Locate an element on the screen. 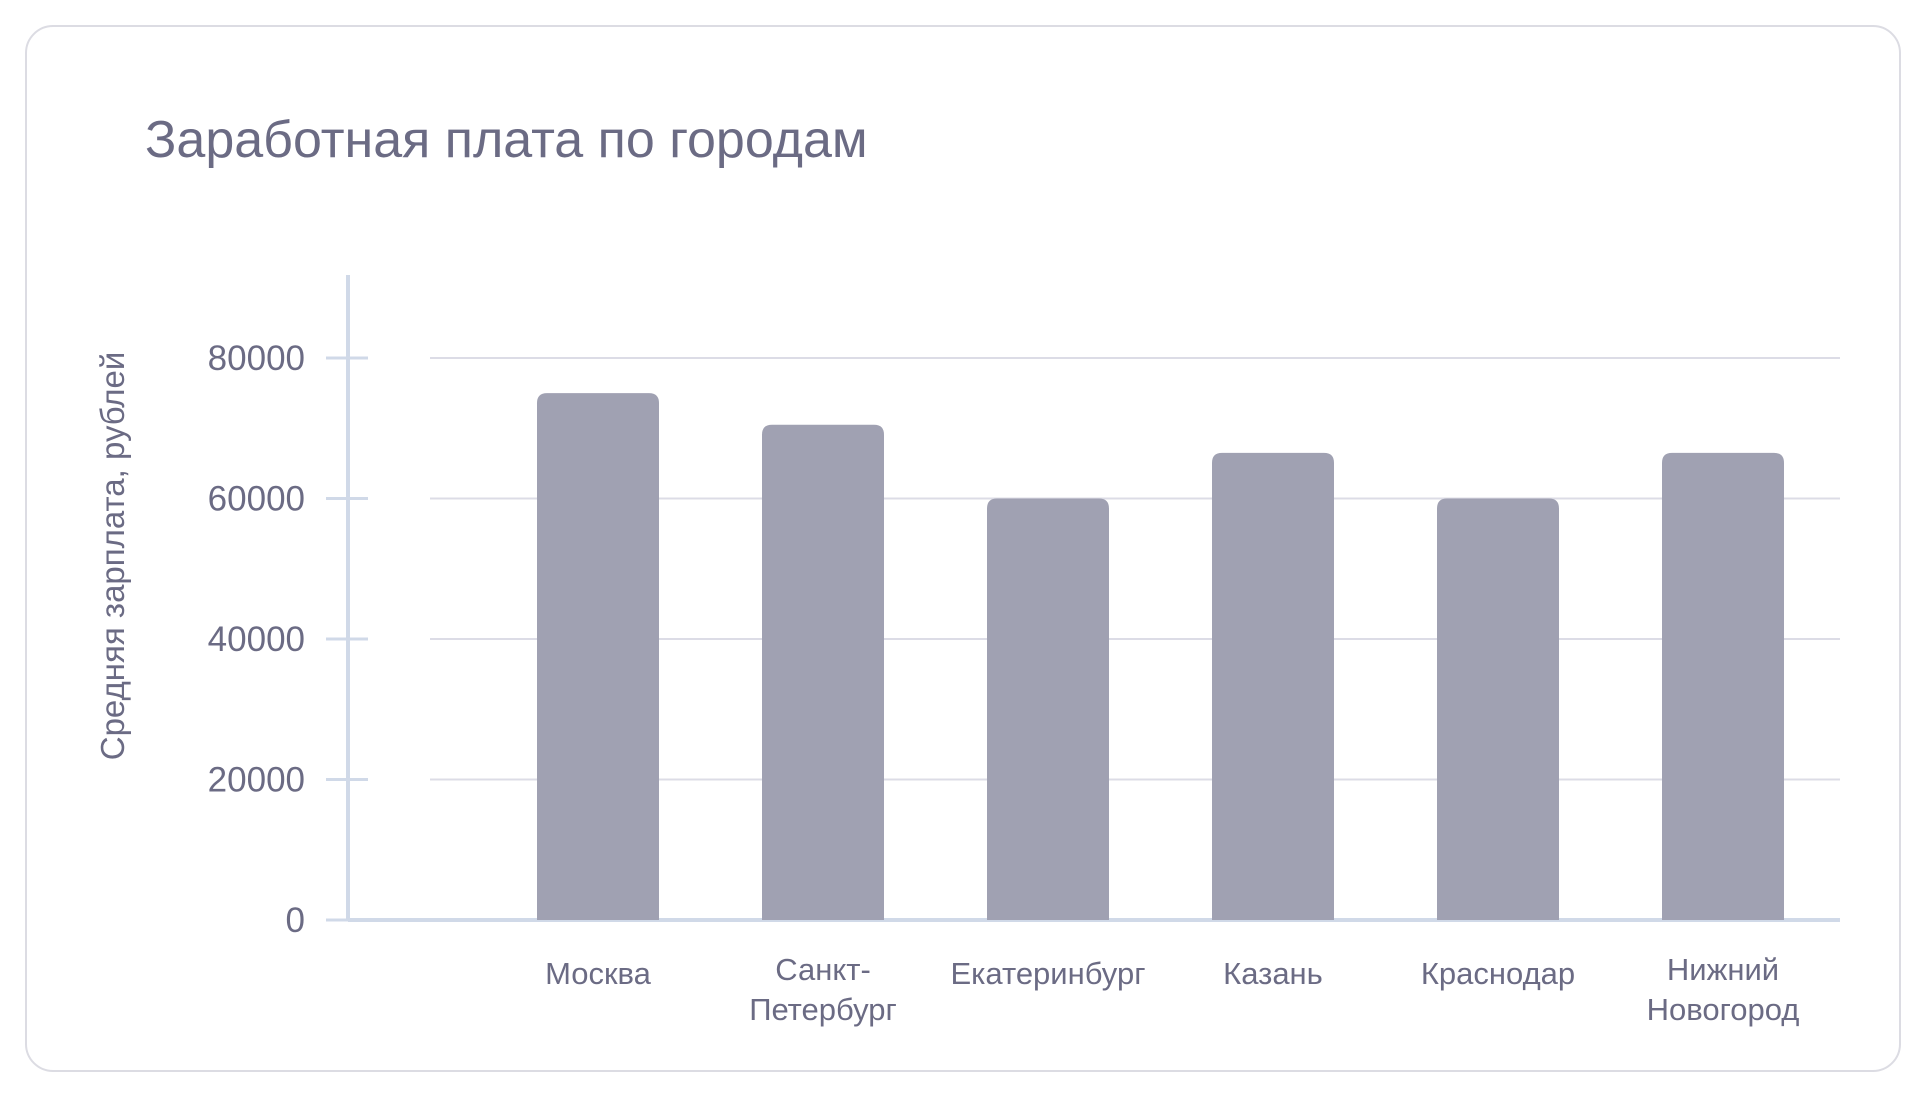 This screenshot has height=1100, width=1920. x-tick-label: Казань is located at coordinates (1273, 973).